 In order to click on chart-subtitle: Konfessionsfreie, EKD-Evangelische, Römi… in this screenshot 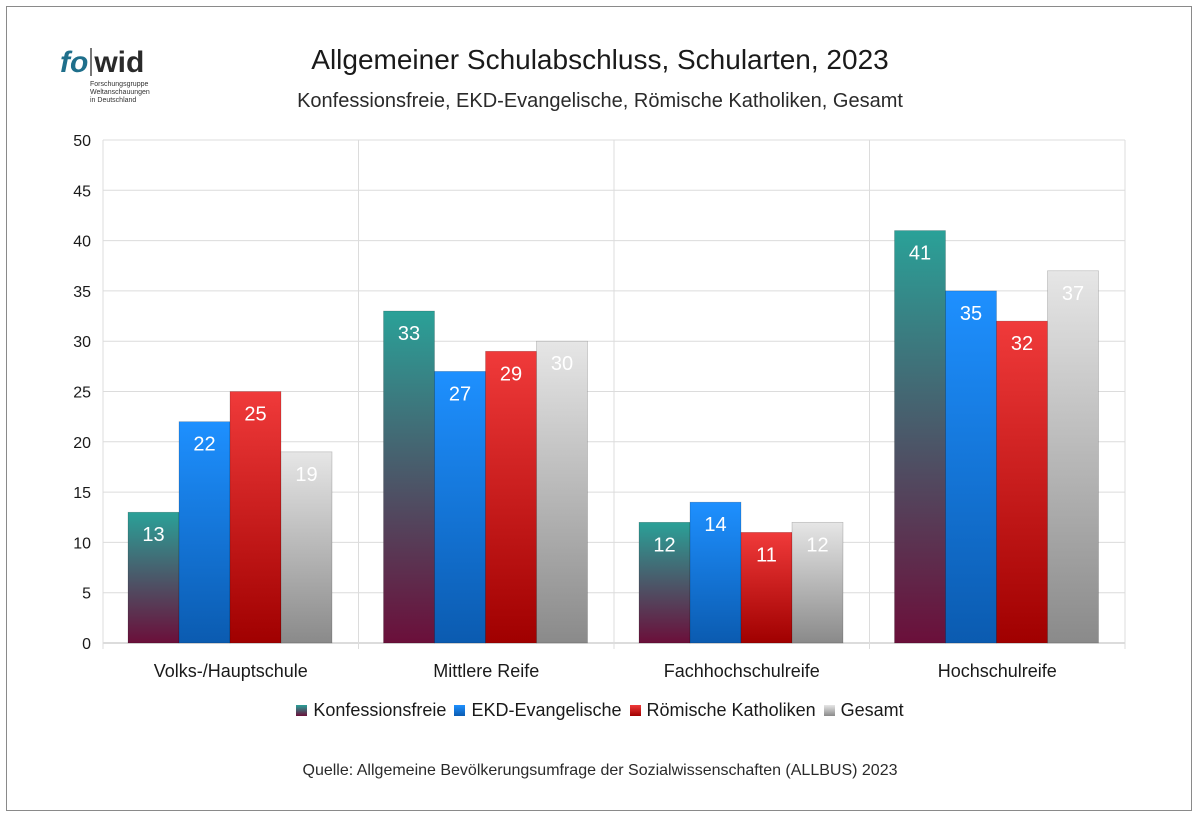, I will do `click(600, 101)`.